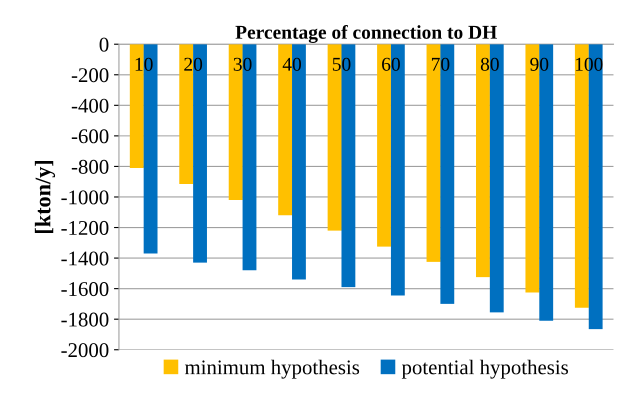  I want to click on legend-label: minimum hypothesis, so click(272, 369).